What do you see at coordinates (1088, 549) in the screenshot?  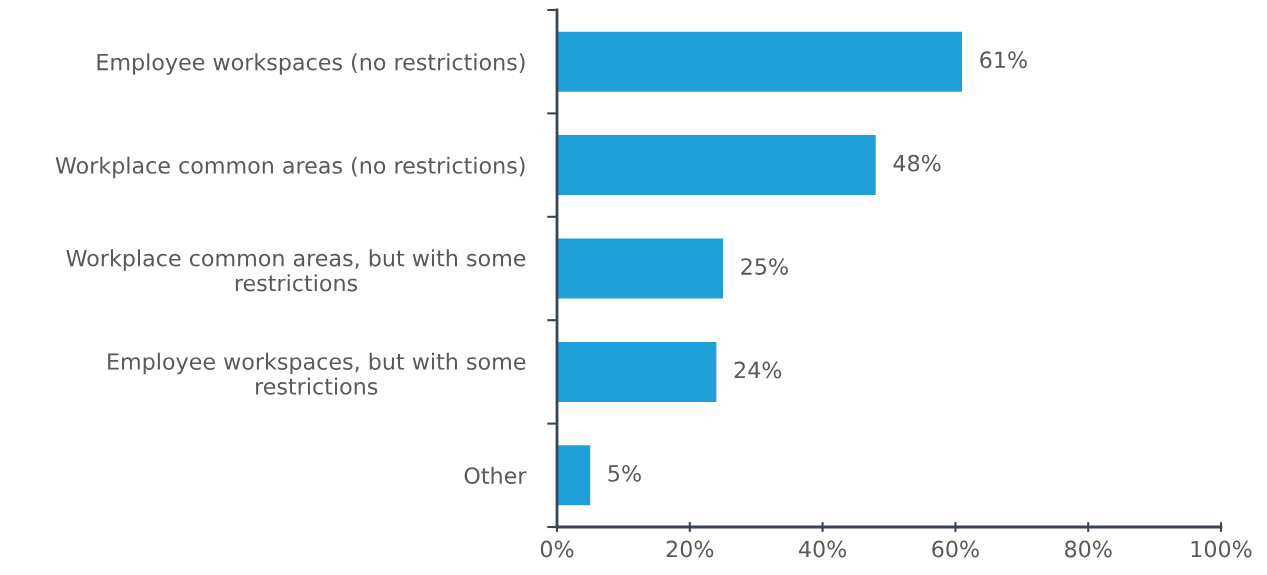 I see `x-tick-label: 80%` at bounding box center [1088, 549].